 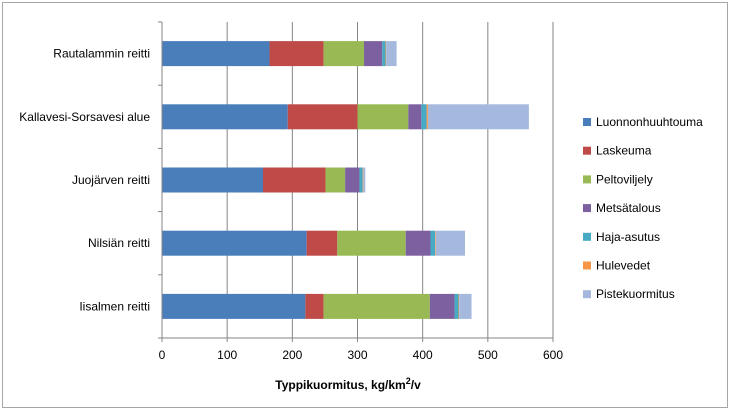 What do you see at coordinates (623, 266) in the screenshot?
I see `legend-label: Hulevedet` at bounding box center [623, 266].